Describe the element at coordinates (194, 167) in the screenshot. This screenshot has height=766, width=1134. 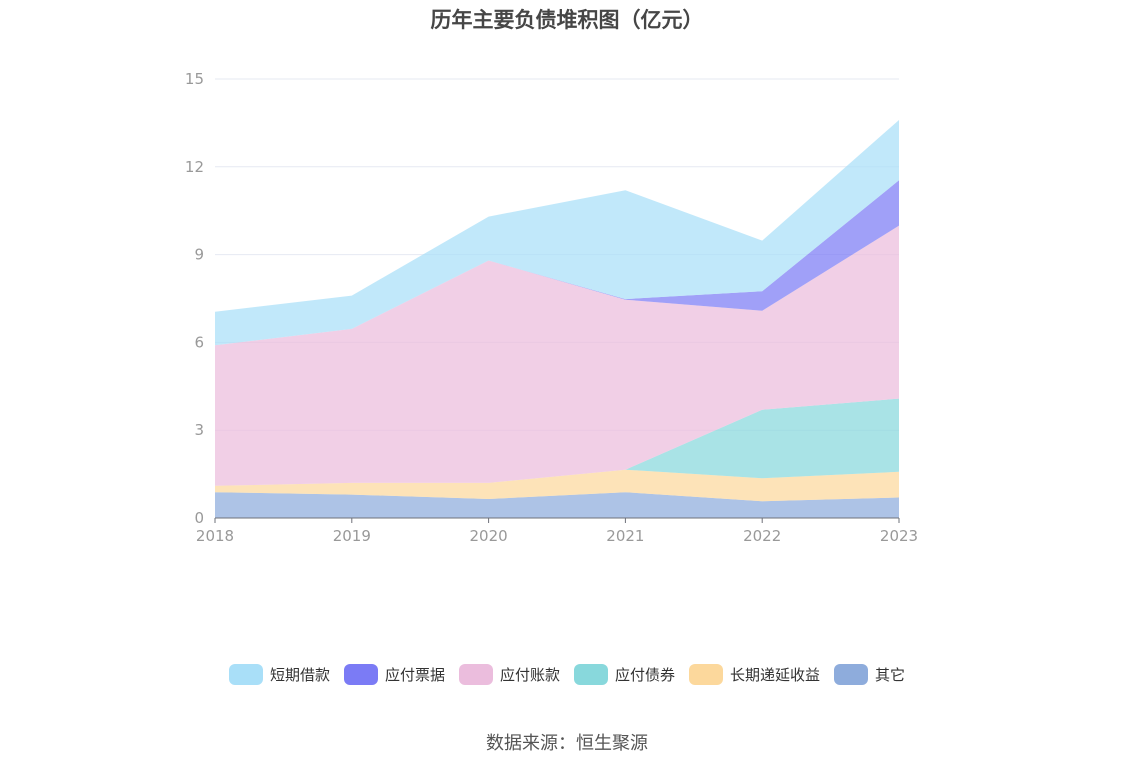
I see `y-tick-label: 12` at that location.